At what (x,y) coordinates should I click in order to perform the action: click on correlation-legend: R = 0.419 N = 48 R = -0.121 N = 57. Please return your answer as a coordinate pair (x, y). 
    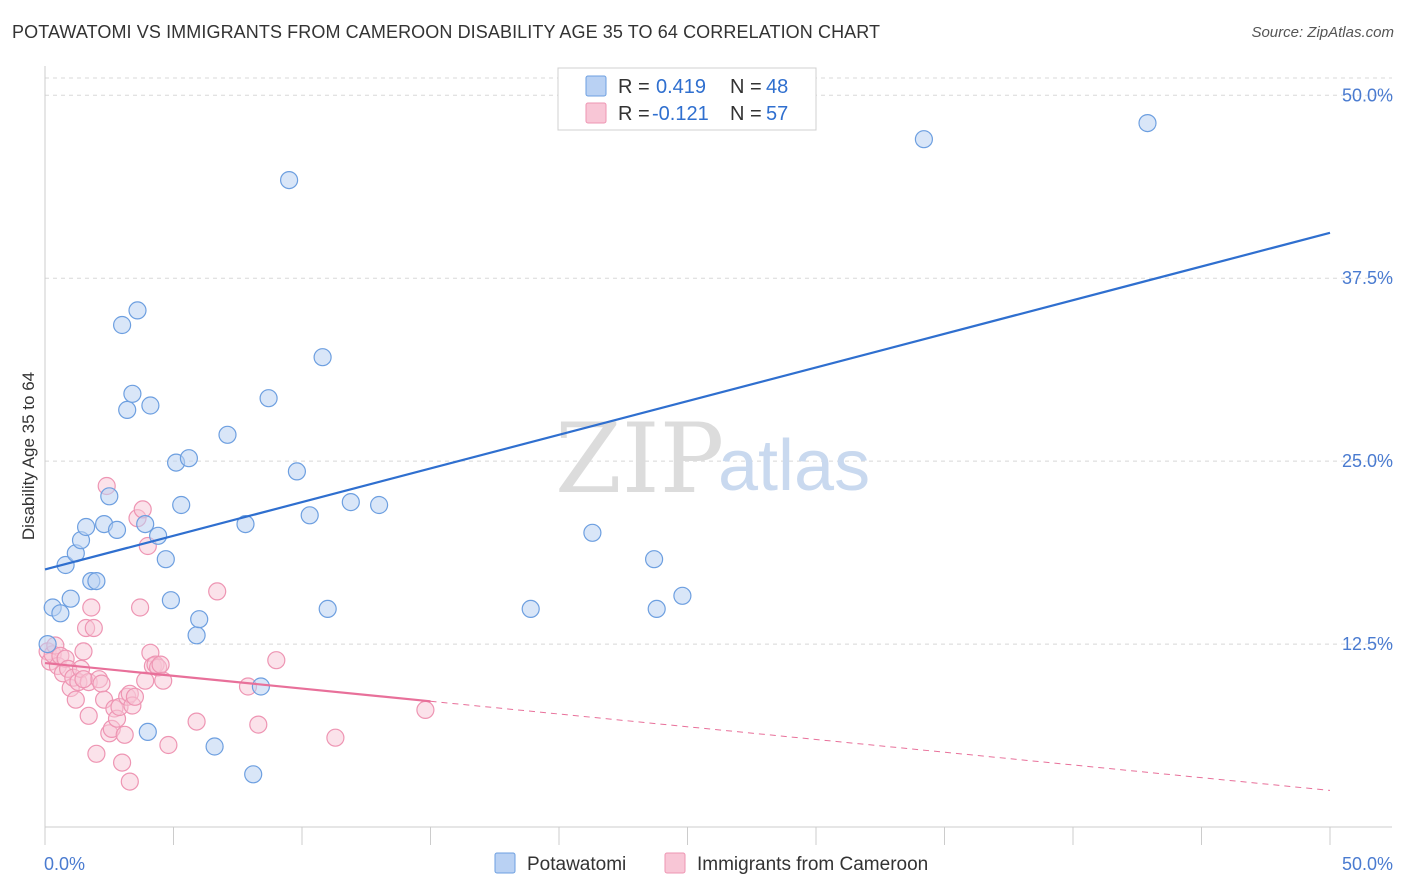
    Looking at the image, I should click on (687, 99).